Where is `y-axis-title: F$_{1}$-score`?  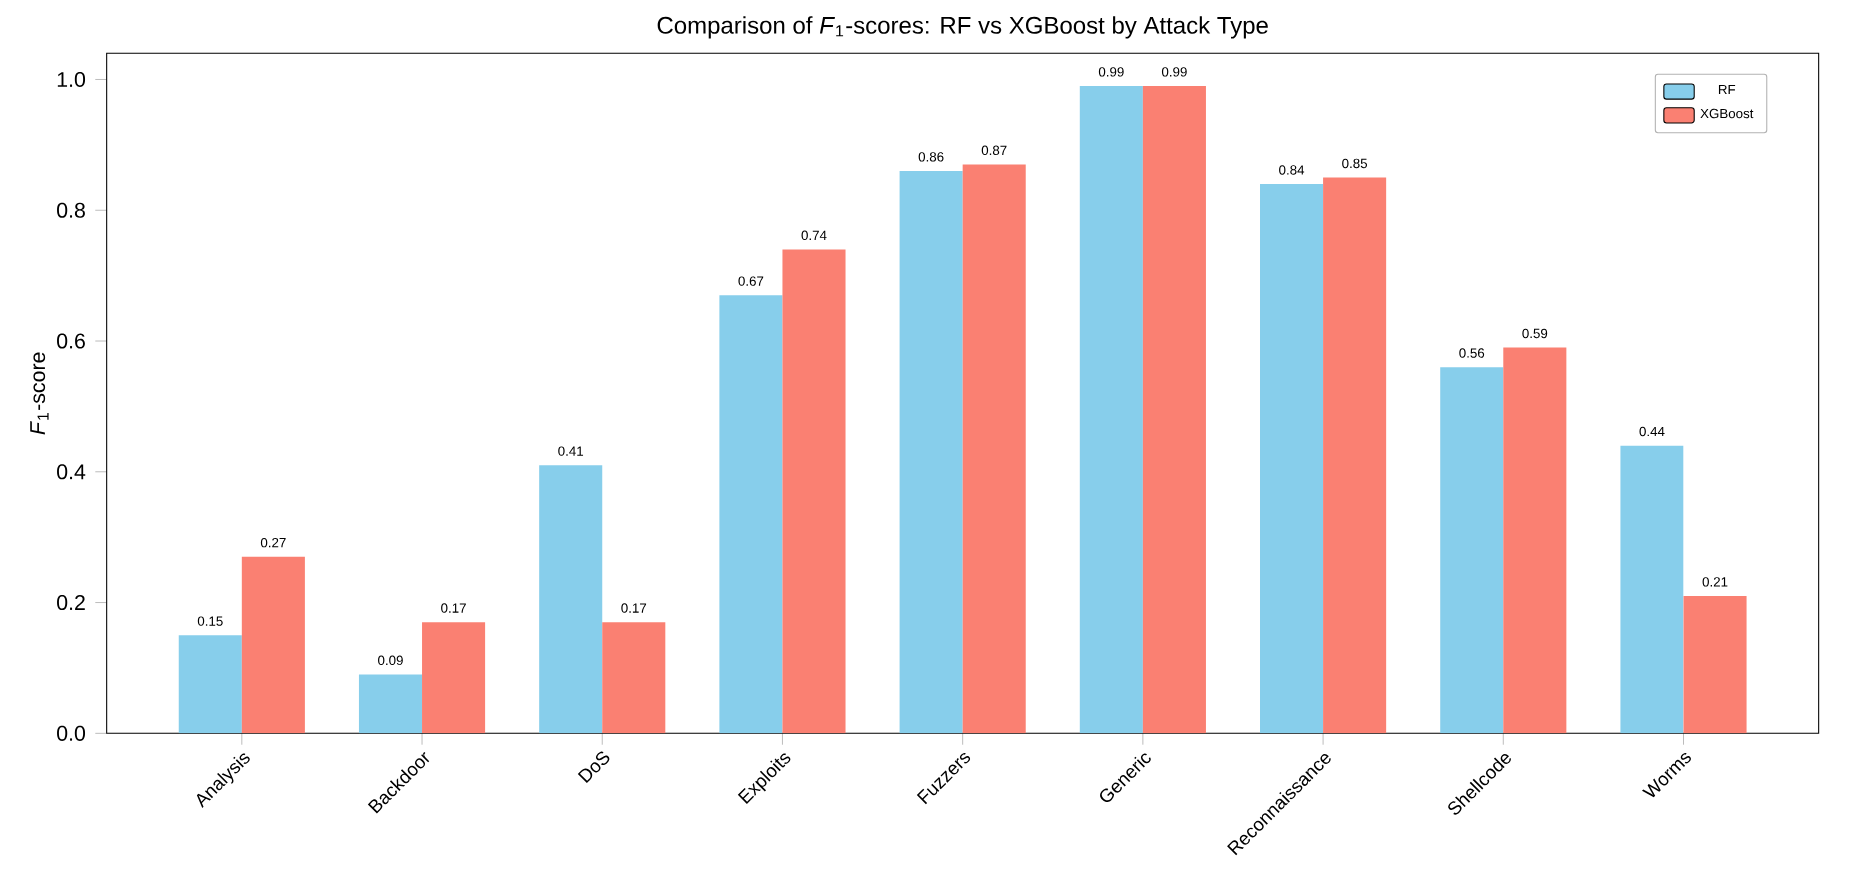
y-axis-title: F$_{1}$-score is located at coordinates (39, 393).